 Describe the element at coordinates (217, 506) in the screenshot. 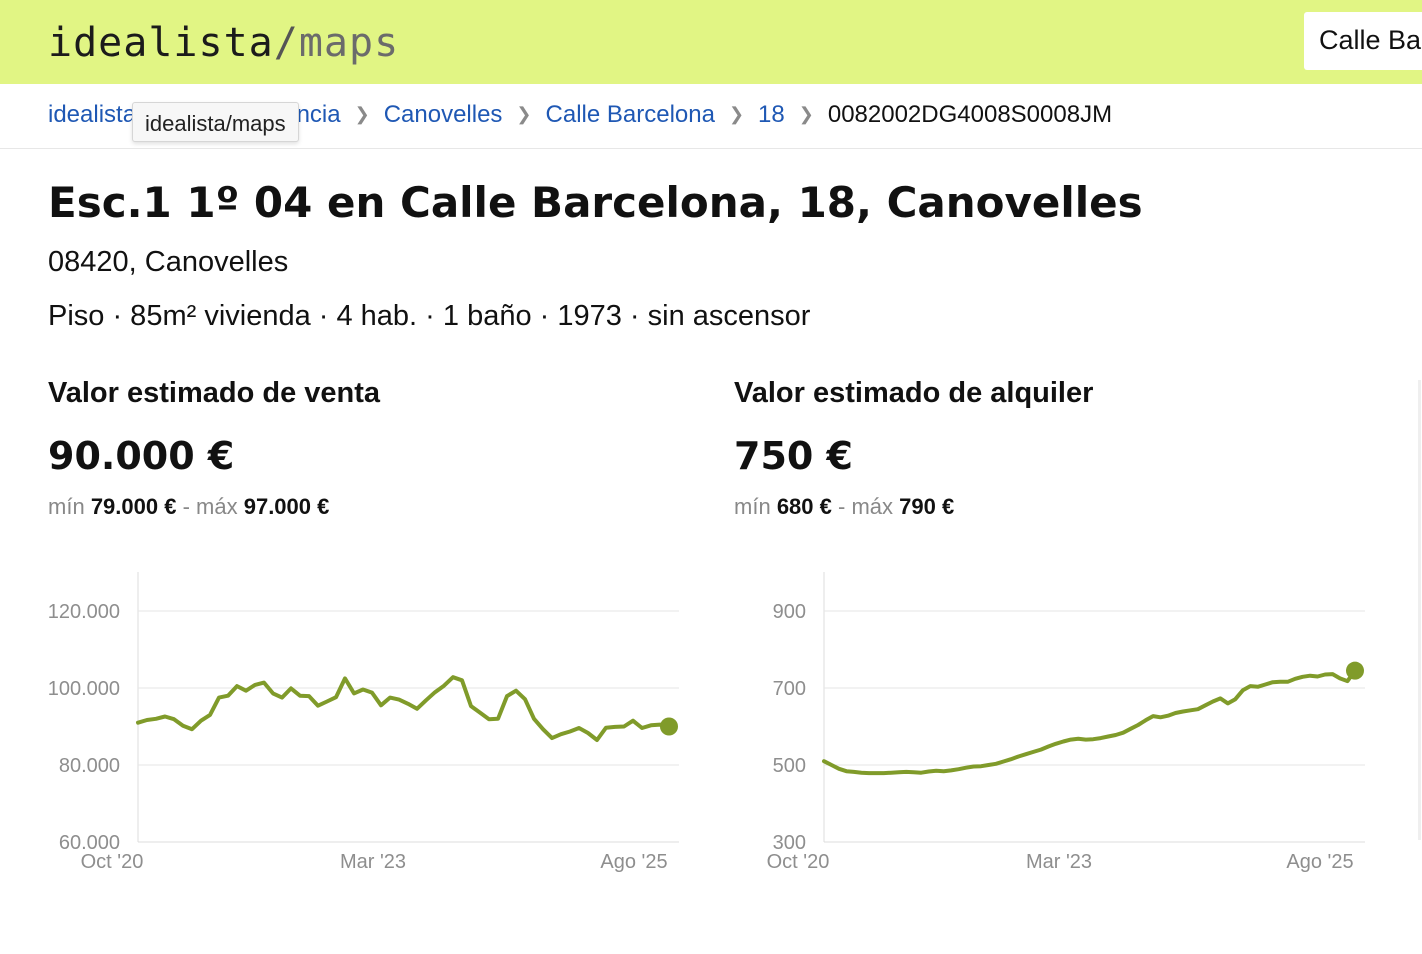

I see `sale-max-label: máx` at that location.